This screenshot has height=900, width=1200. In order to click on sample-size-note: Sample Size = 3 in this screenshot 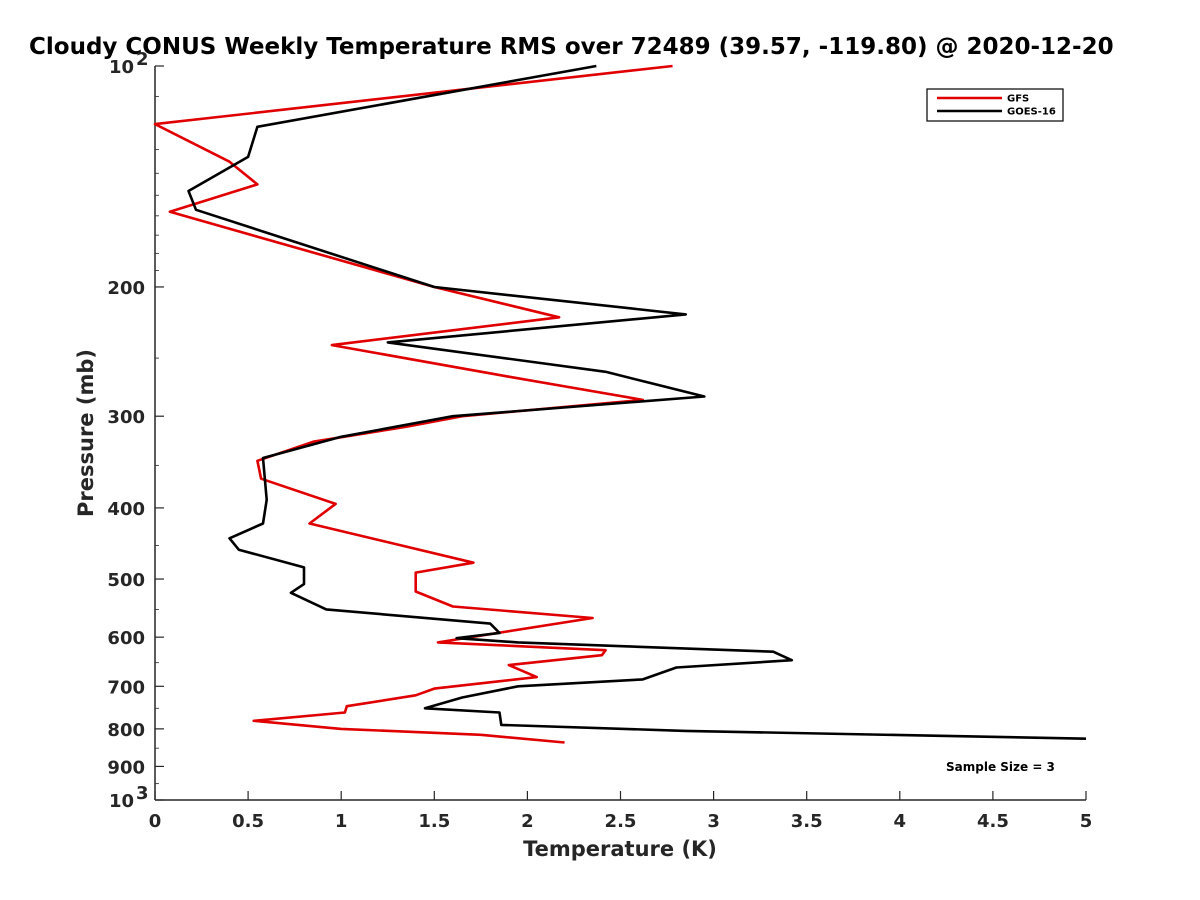, I will do `click(1000, 767)`.